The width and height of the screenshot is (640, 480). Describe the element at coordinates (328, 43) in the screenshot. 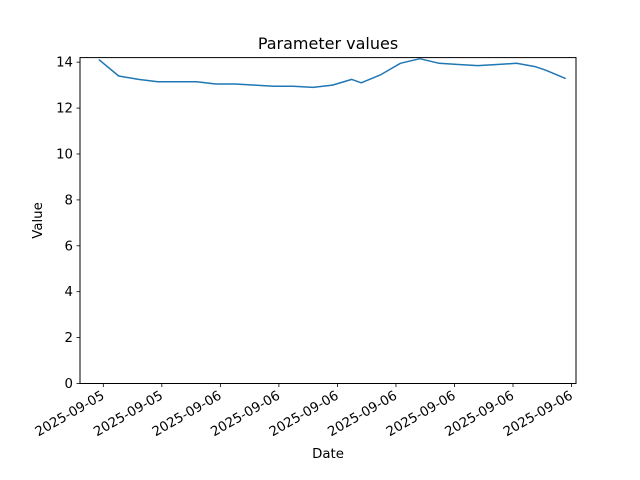

I see `chart-title: Parameter values` at that location.